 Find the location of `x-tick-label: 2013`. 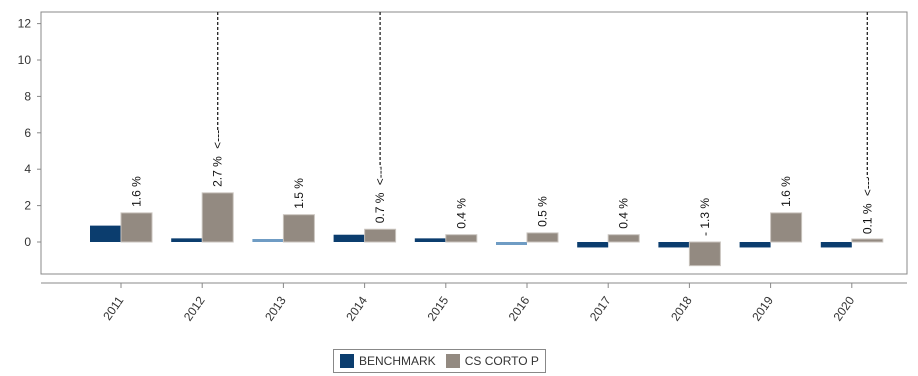

x-tick-label: 2013 is located at coordinates (275, 308).